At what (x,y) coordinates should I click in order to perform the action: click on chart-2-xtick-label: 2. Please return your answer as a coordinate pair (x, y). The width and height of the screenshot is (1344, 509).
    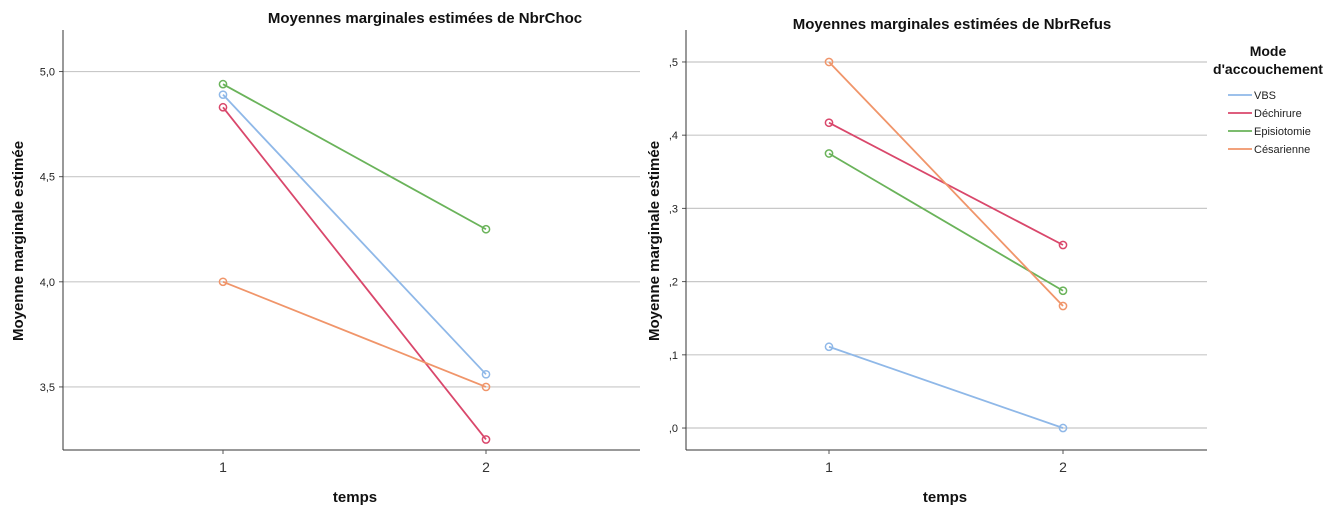
    Looking at the image, I should click on (1063, 467).